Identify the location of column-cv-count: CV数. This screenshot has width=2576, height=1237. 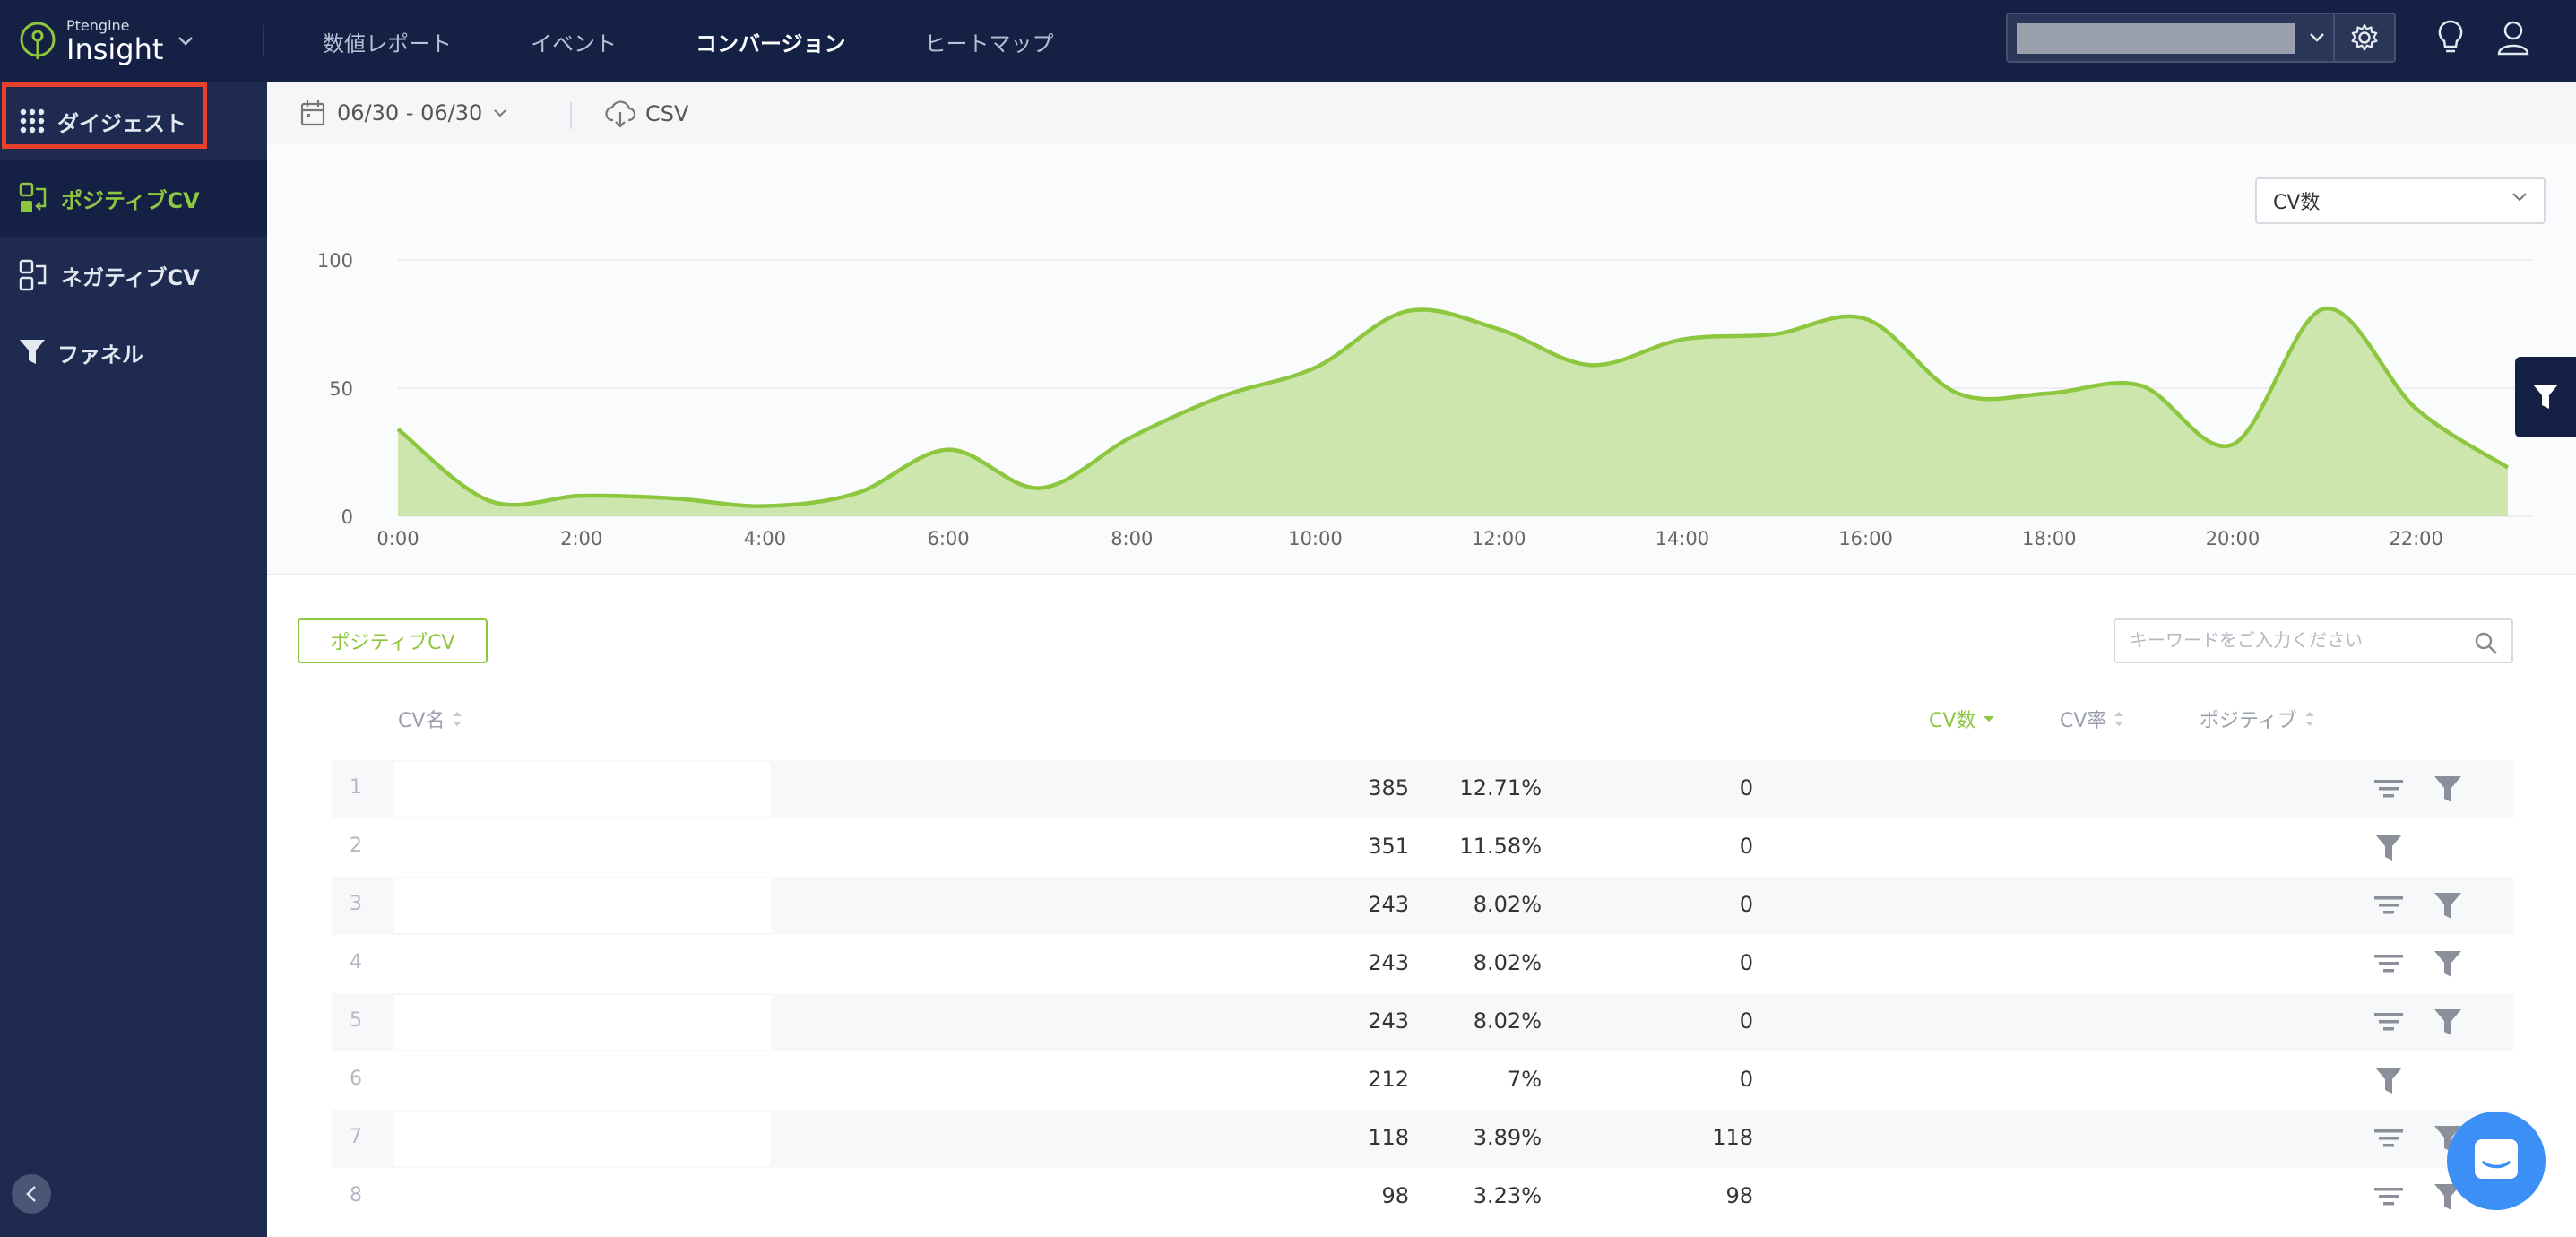
(1962, 719).